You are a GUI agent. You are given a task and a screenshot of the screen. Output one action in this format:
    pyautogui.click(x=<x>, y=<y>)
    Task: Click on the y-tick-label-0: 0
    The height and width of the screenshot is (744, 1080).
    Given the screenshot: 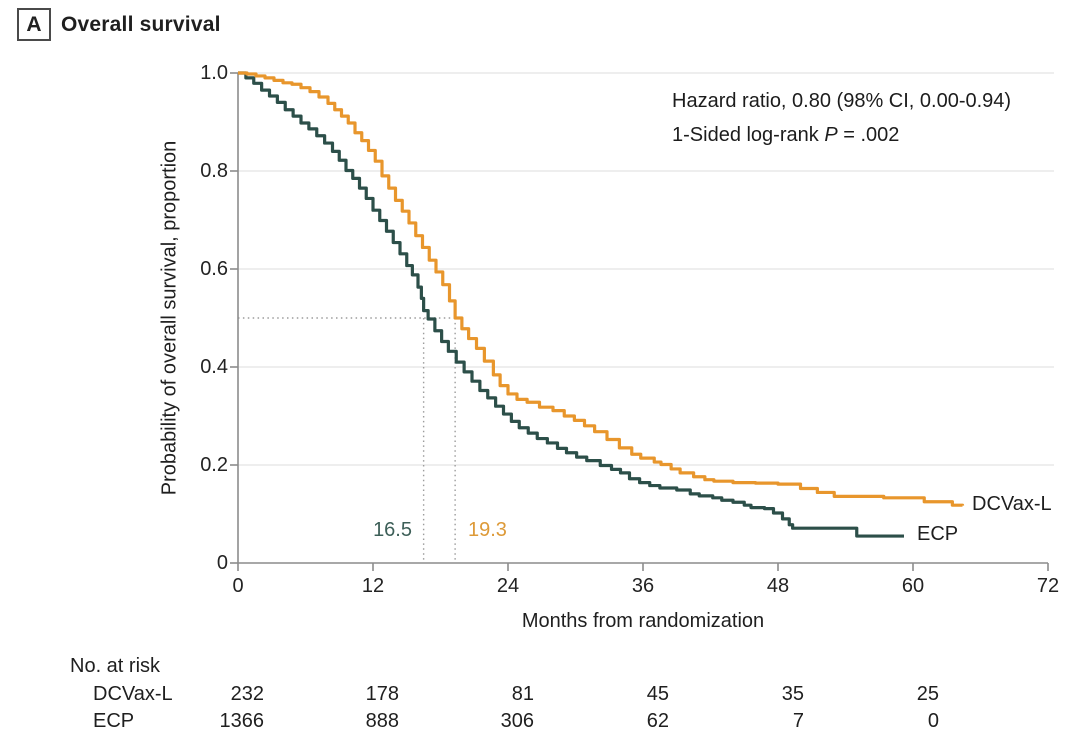 What is the action you would take?
    pyautogui.click(x=222, y=563)
    